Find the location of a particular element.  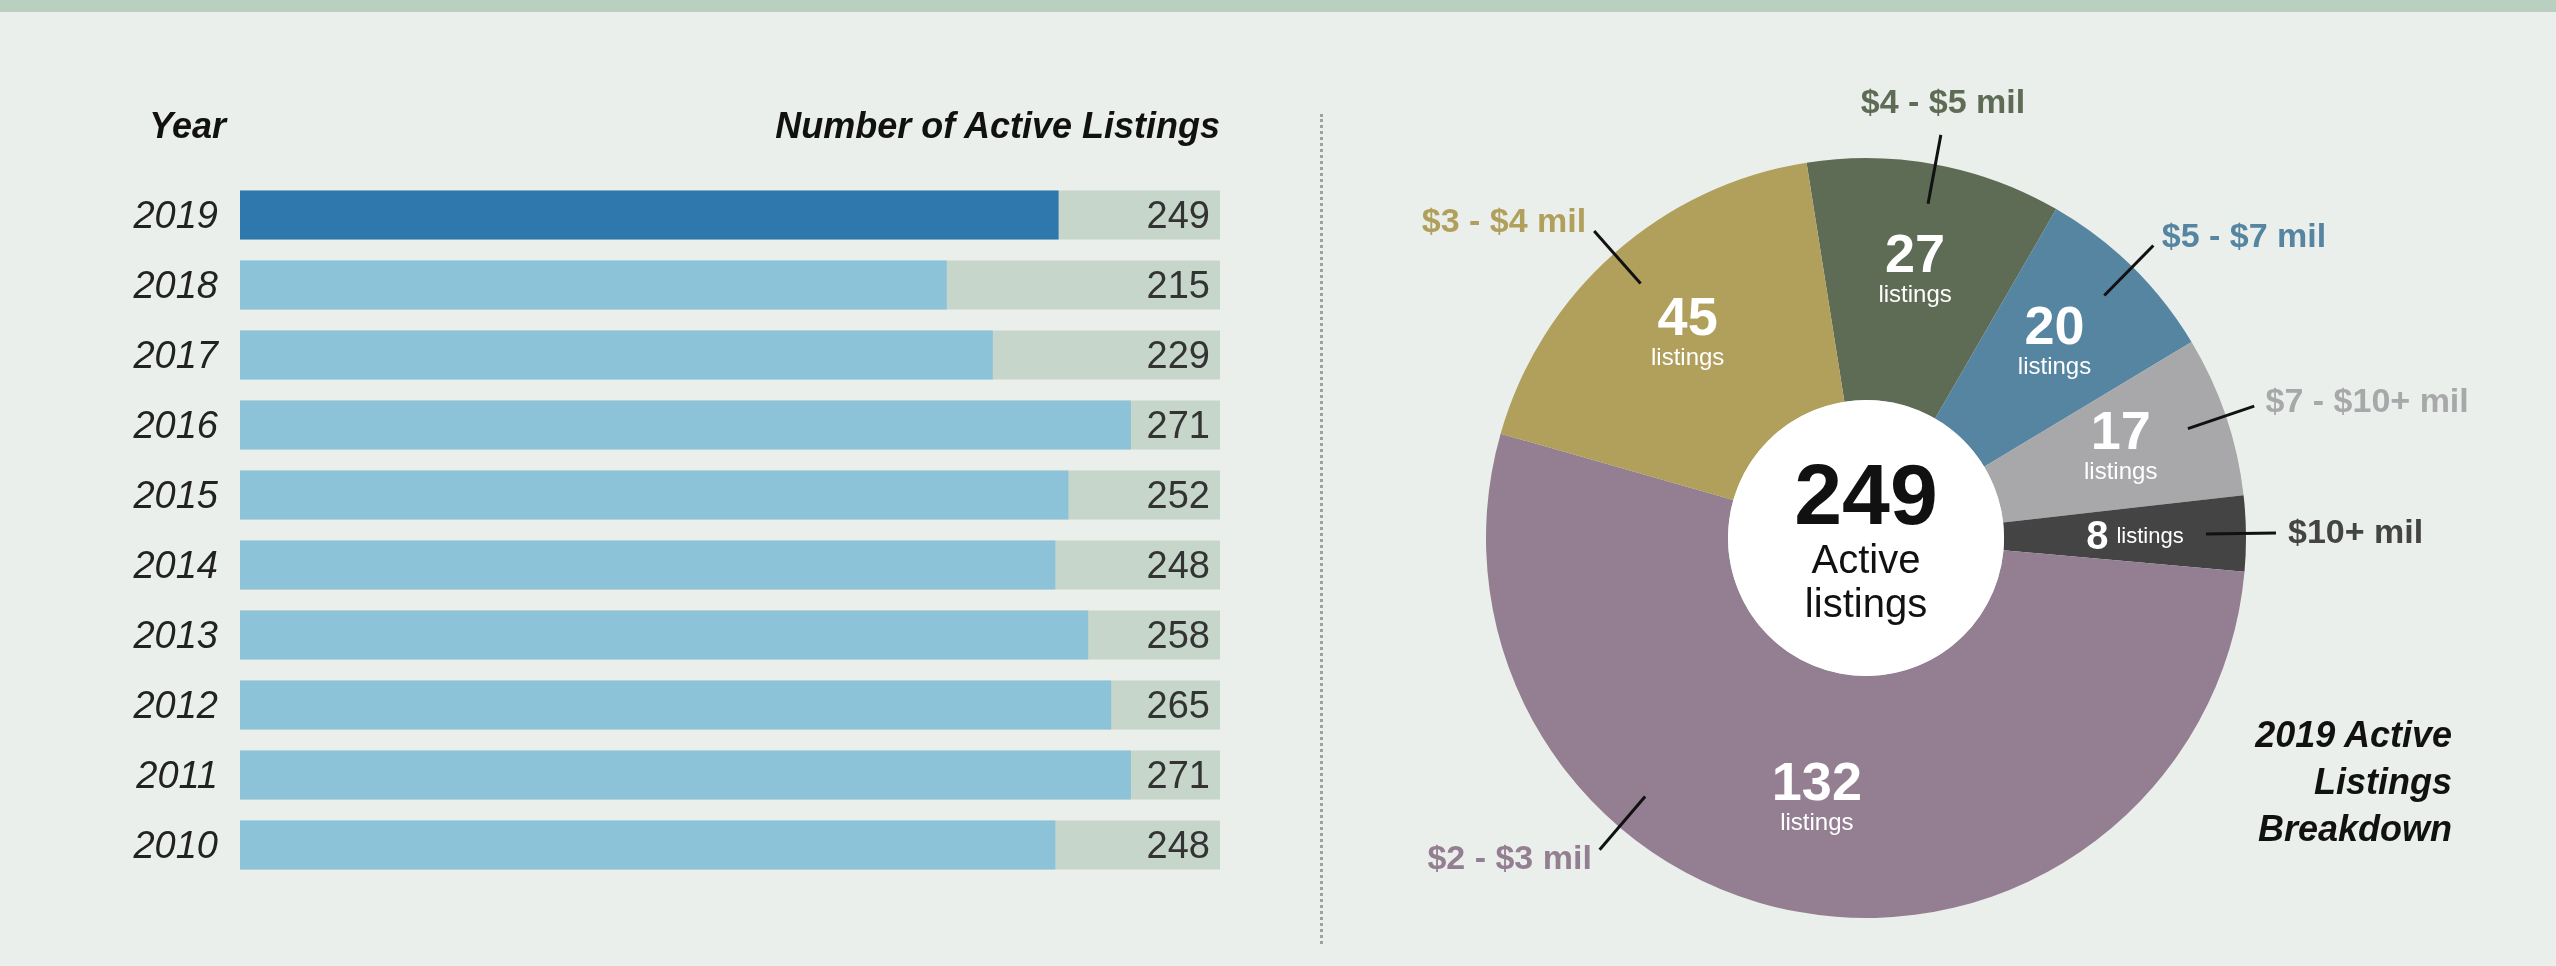

y-tick-label: 2019 is located at coordinates (175, 215).